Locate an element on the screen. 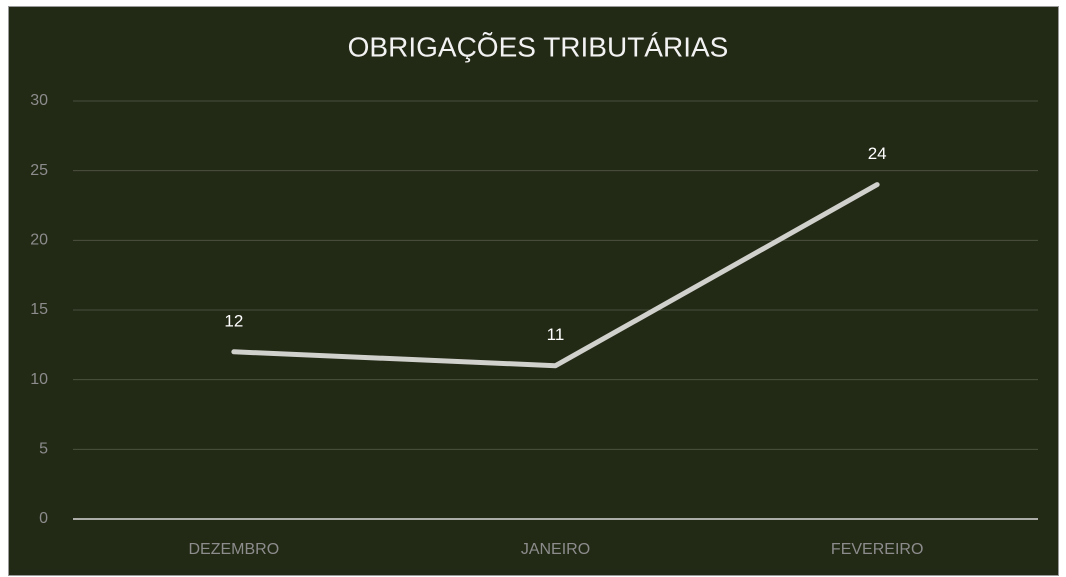  y-tick-label: 15 is located at coordinates (39, 309).